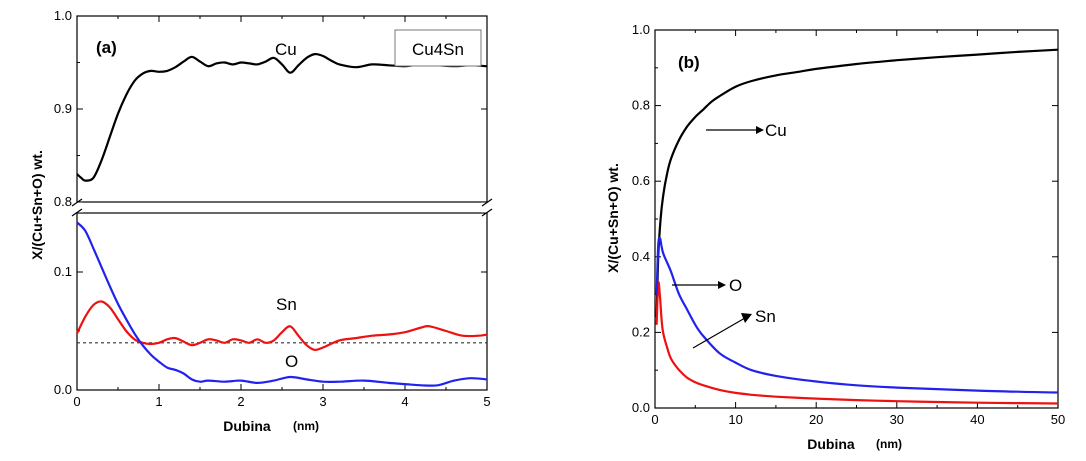 Image resolution: width=1086 pixels, height=461 pixels. What do you see at coordinates (746, 318) in the screenshot?
I see `arrow-sn-head` at bounding box center [746, 318].